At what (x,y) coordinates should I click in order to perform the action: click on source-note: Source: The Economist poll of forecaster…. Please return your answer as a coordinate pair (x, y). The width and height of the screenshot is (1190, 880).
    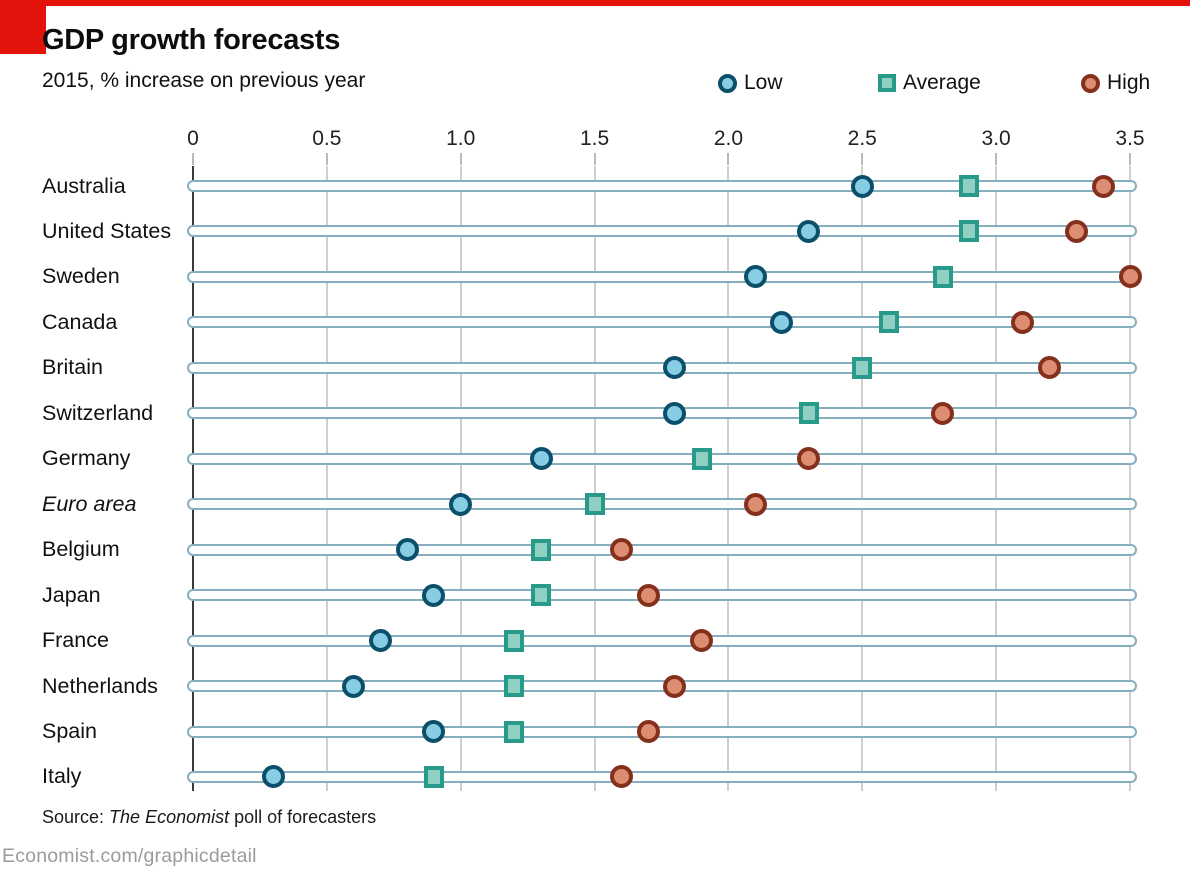
    Looking at the image, I should click on (209, 817).